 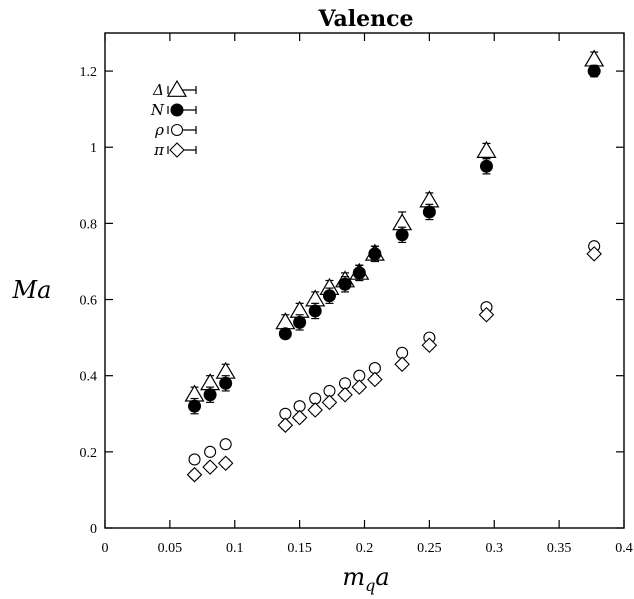 I want to click on y-tick-label: 0.8, so click(x=89, y=224).